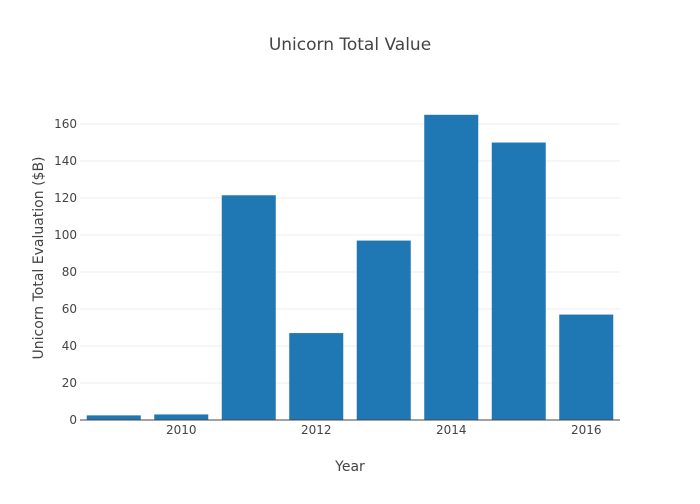 Image resolution: width=700 pixels, height=504 pixels. Describe the element at coordinates (181, 430) in the screenshot. I see `x-tick-label: 2010` at that location.